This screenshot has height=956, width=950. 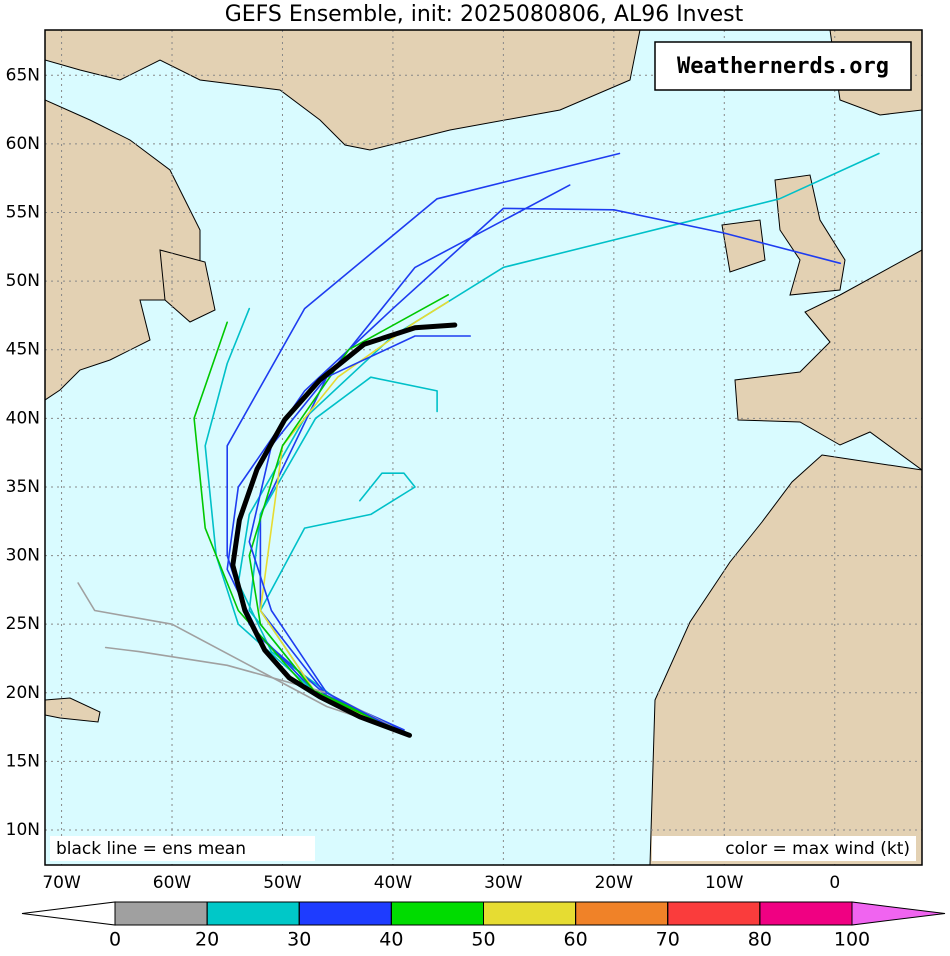 I want to click on colorbar-label: 0, so click(x=115, y=940).